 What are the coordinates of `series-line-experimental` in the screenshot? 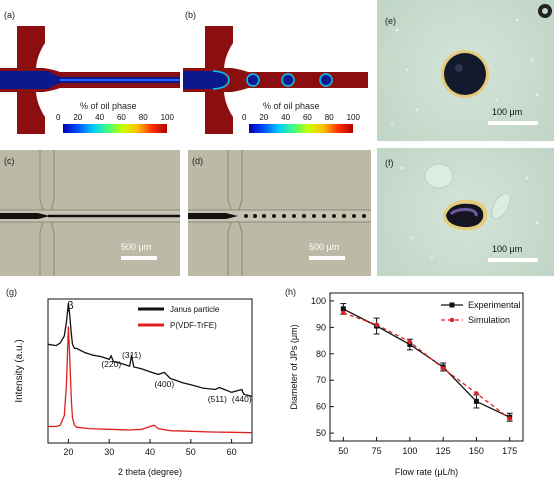 It's located at (426, 363).